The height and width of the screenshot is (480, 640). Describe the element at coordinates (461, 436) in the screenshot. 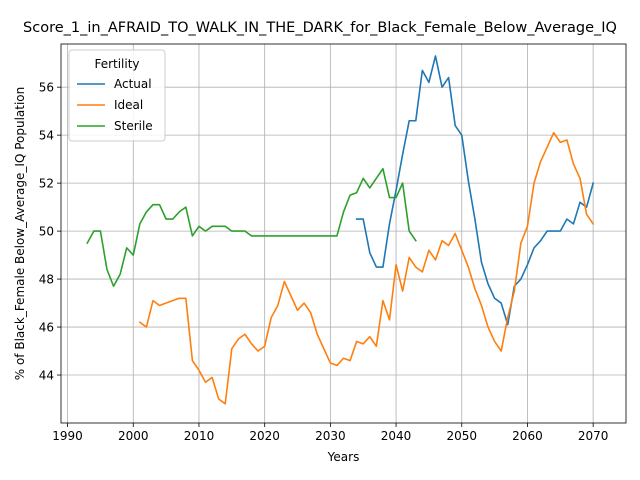

I see `x-tick-label: 2050` at that location.